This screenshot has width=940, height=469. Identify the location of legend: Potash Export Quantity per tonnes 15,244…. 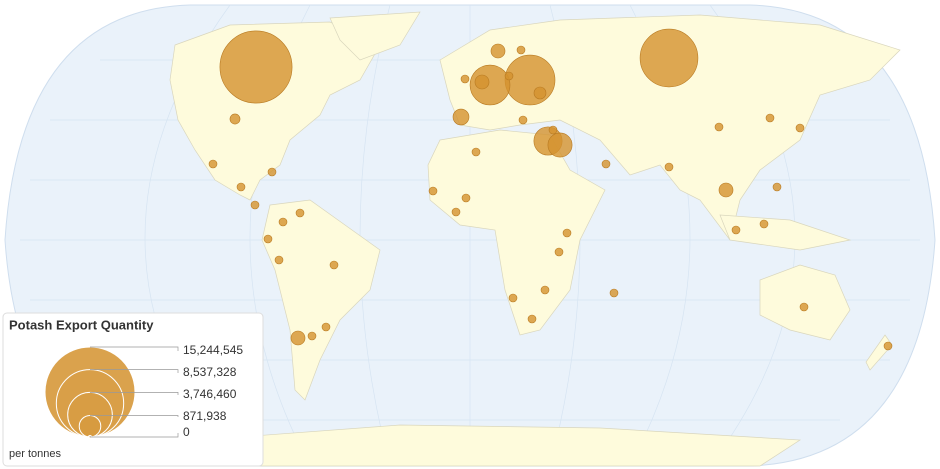
(133, 389).